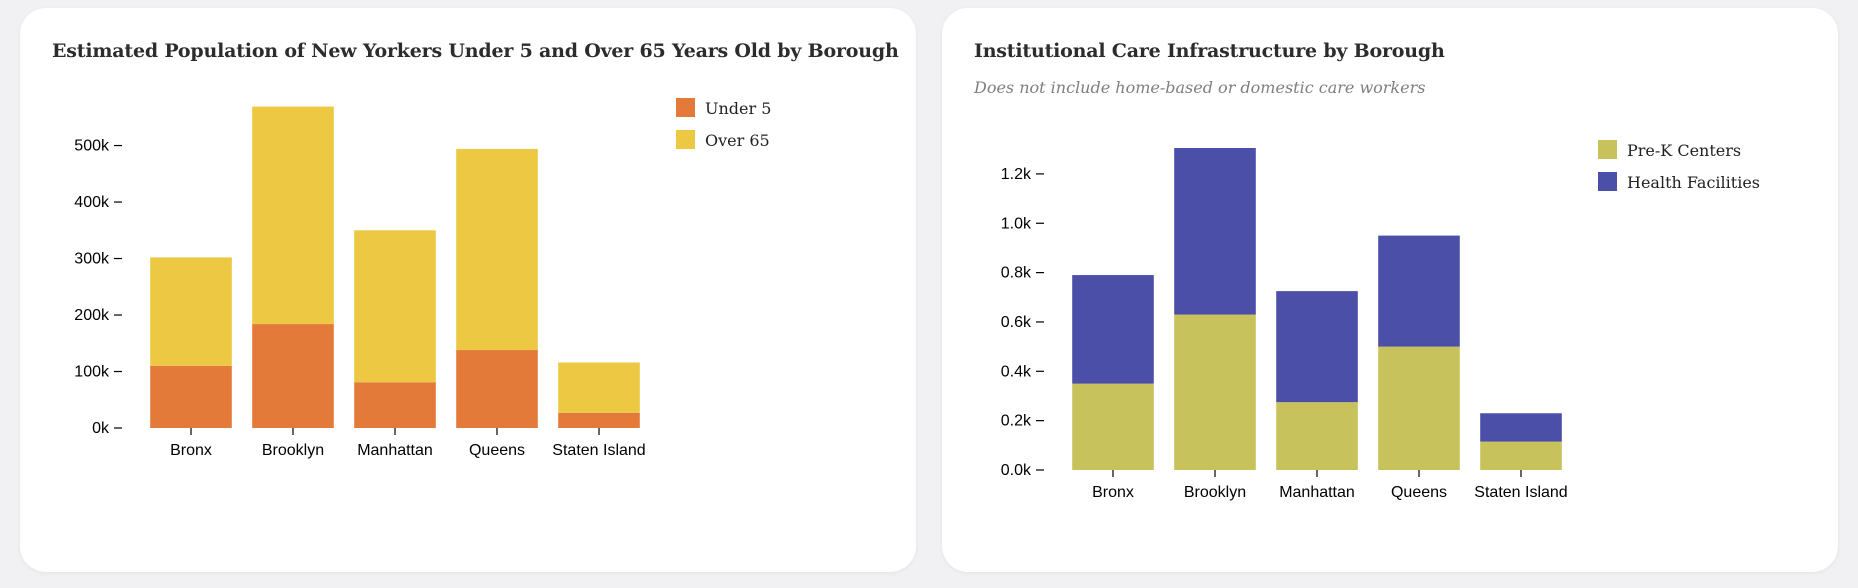  Describe the element at coordinates (1684, 150) in the screenshot. I see `legend-label: Pre-K Centers` at that location.